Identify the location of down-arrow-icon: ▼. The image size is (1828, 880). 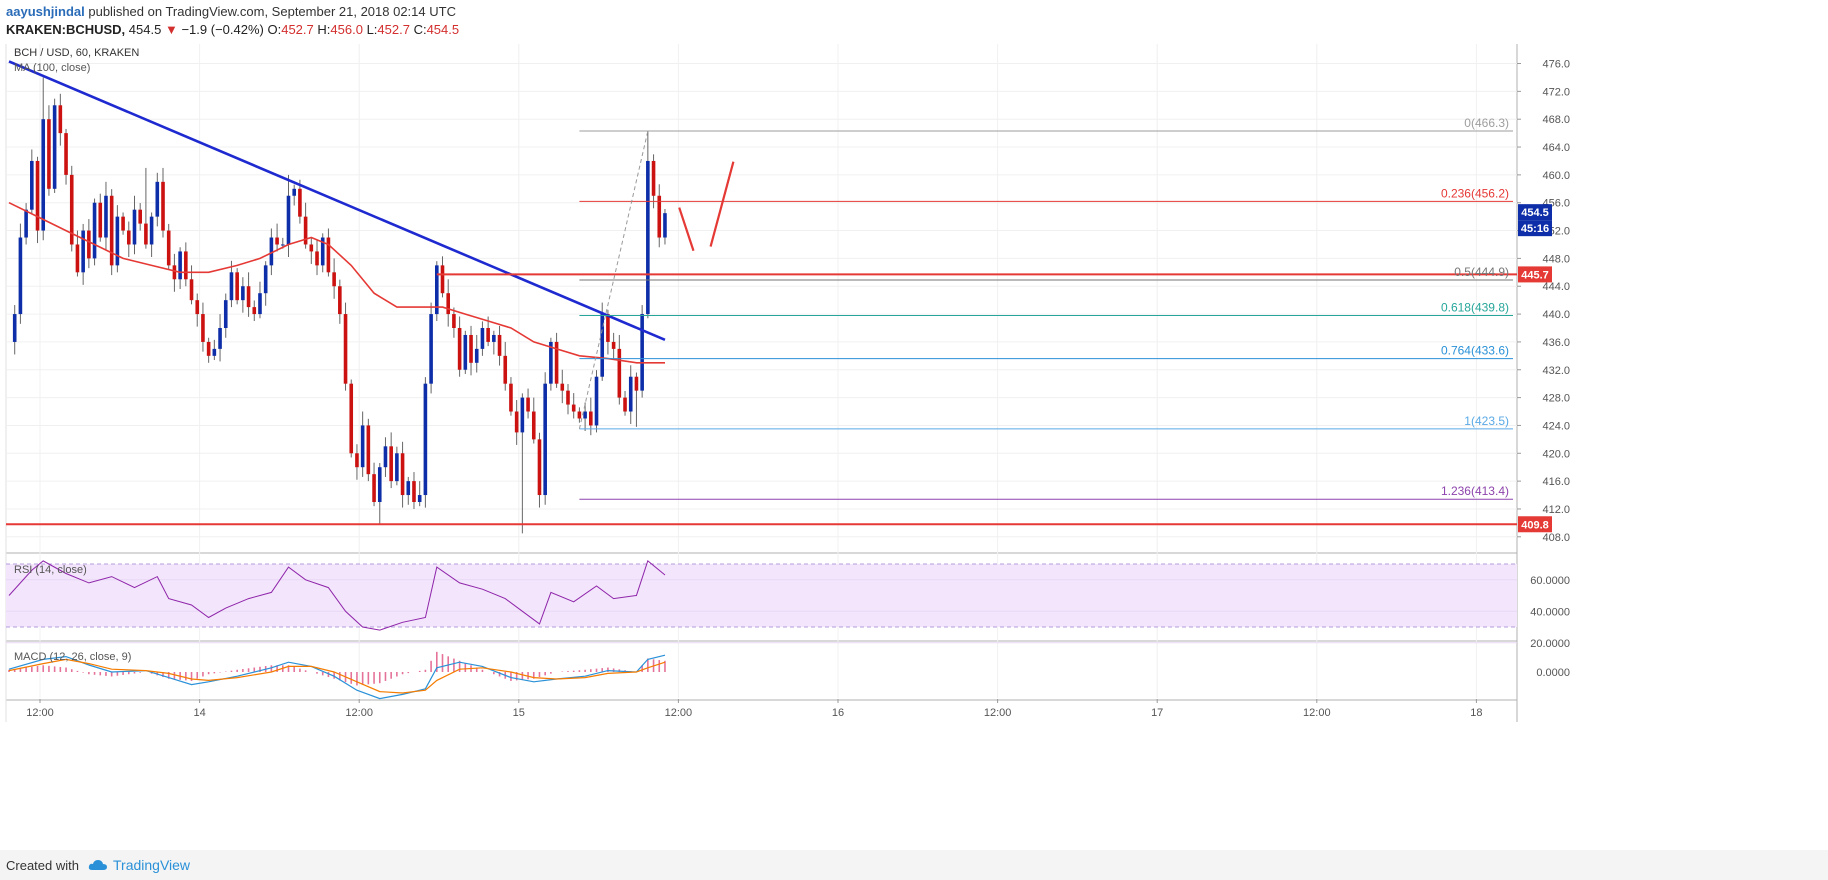
(171, 29).